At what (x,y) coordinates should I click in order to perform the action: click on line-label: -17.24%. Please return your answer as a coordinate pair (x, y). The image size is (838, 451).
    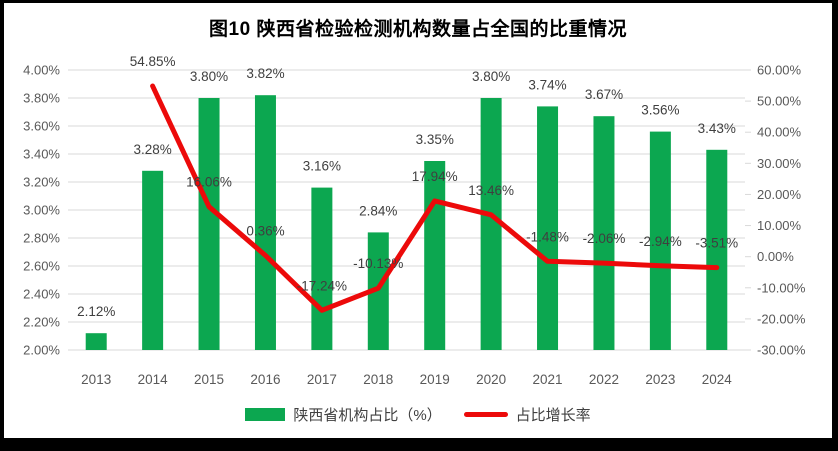
    Looking at the image, I should click on (322, 285).